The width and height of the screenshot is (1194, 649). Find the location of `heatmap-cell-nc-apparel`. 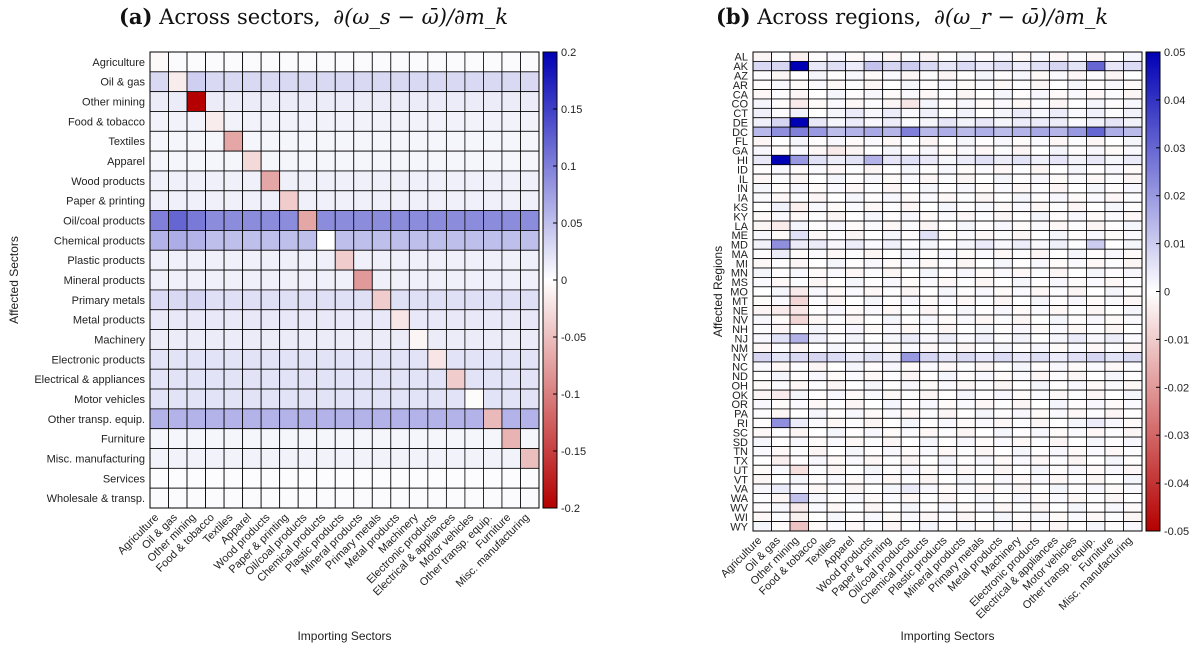

heatmap-cell-nc-apparel is located at coordinates (855, 366).